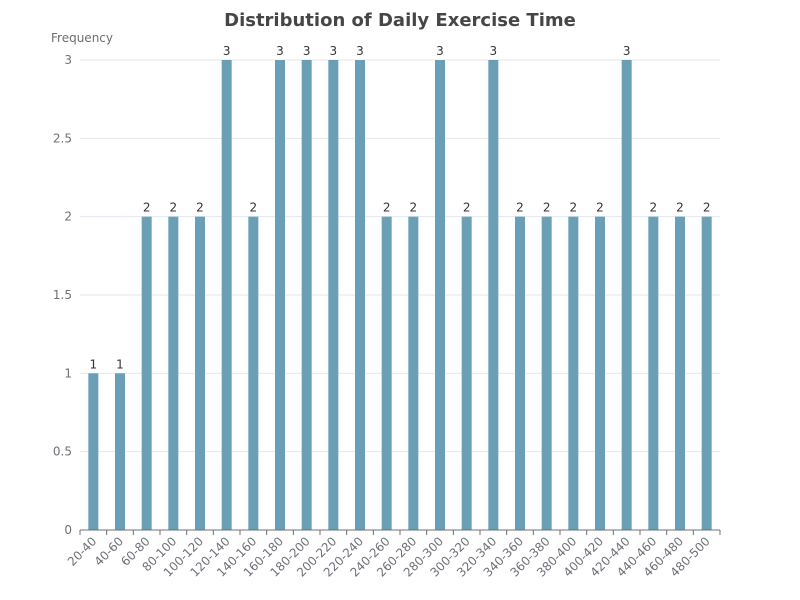  What do you see at coordinates (82, 38) in the screenshot?
I see `y-axis-label: Frequency` at bounding box center [82, 38].